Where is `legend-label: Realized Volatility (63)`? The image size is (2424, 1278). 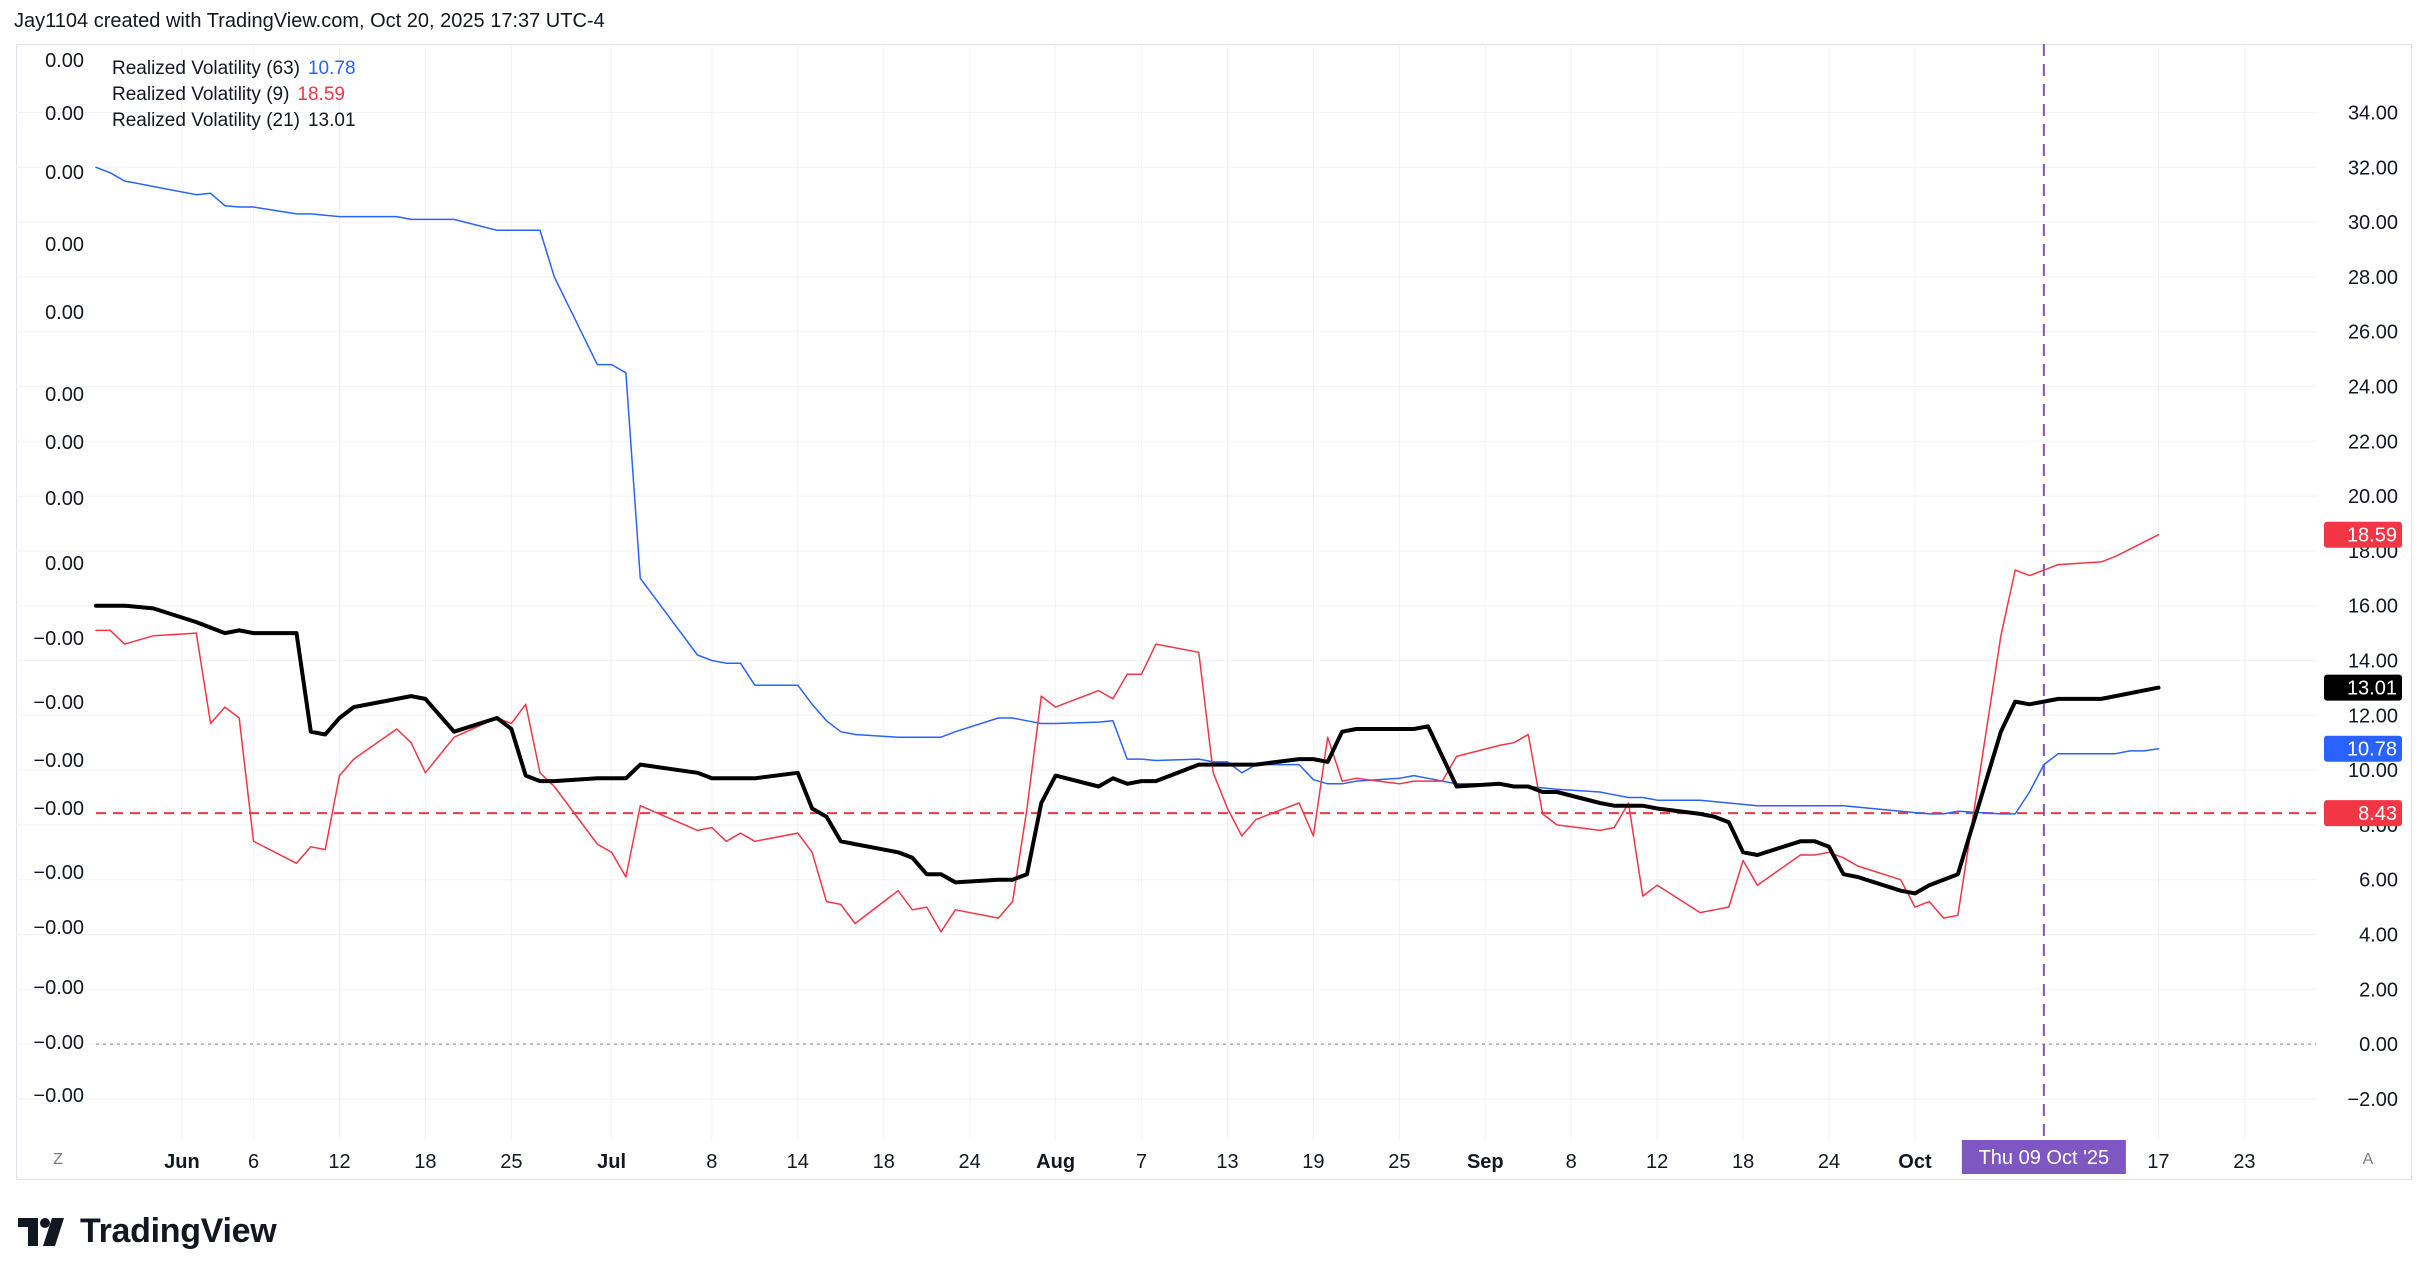
legend-label: Realized Volatility (63) is located at coordinates (206, 68).